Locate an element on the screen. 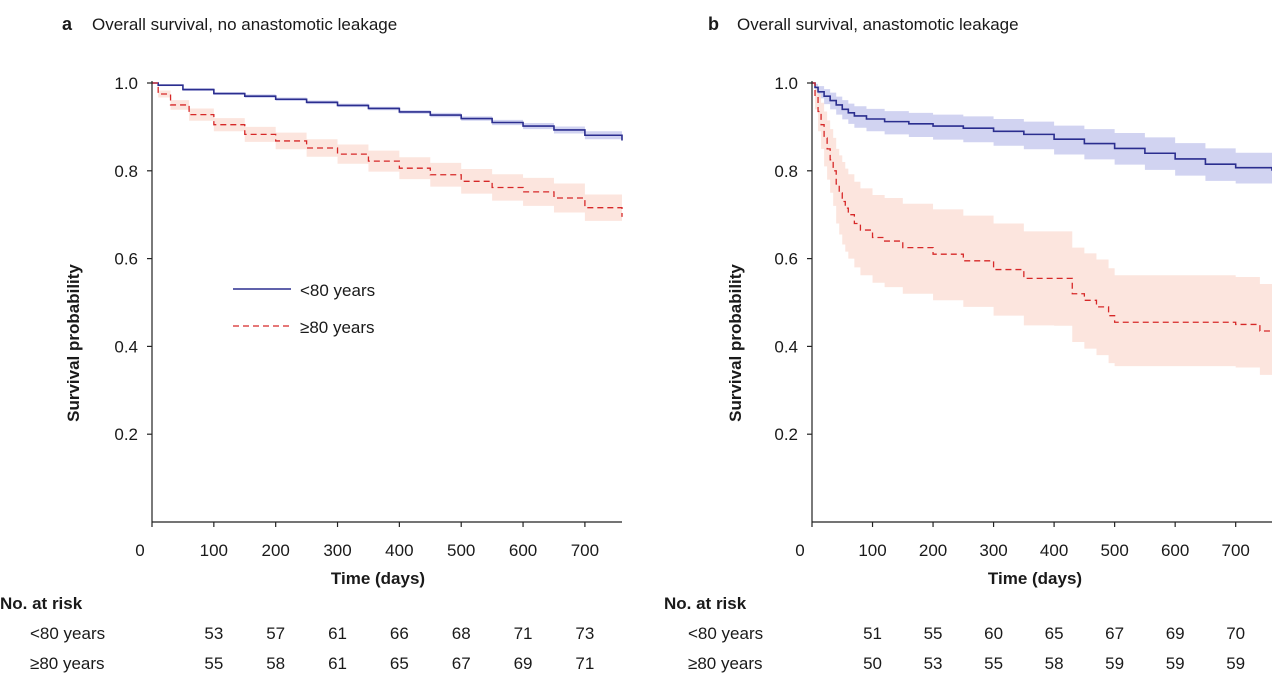 The image size is (1272, 674). panel-a-risk-row-label: ≥80 years is located at coordinates (67, 663).